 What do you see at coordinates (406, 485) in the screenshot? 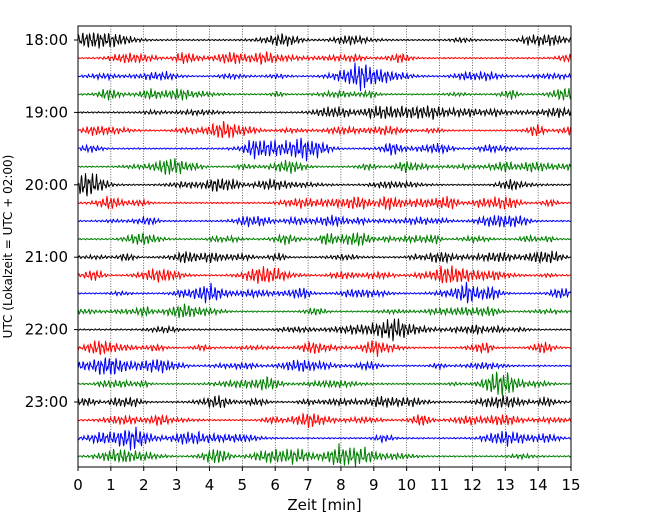
I see `x-tick-label: 10` at bounding box center [406, 485].